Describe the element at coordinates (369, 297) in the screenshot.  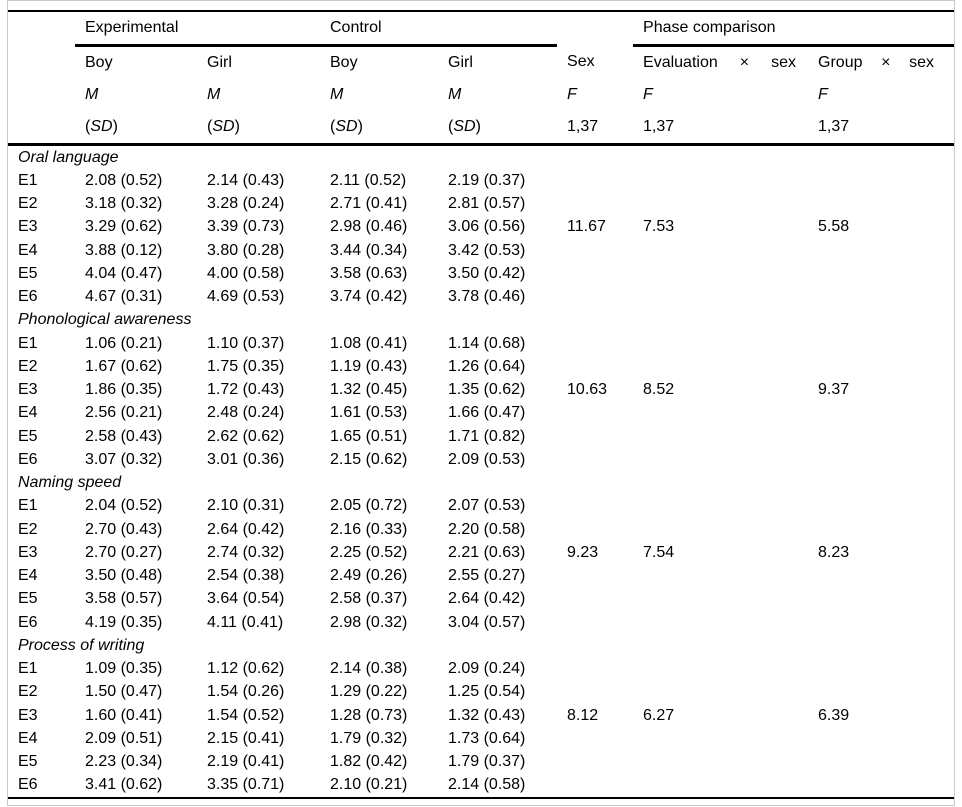
I see `mean-sd-cell: 3.74 (0.42)` at that location.